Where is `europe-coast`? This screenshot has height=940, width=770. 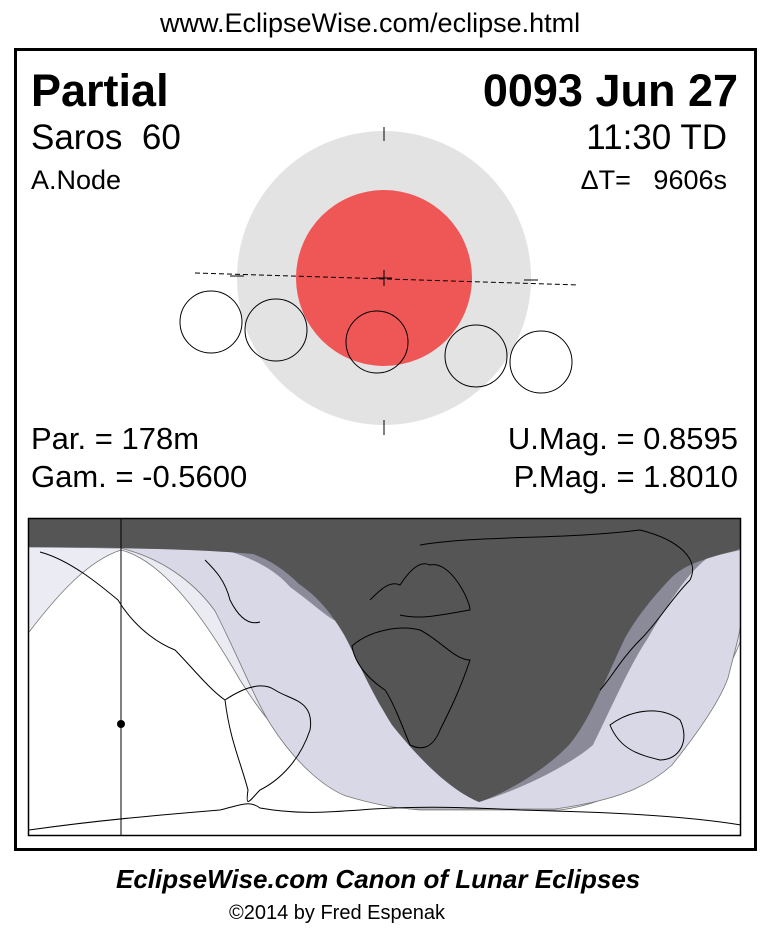 europe-coast is located at coordinates (420, 590).